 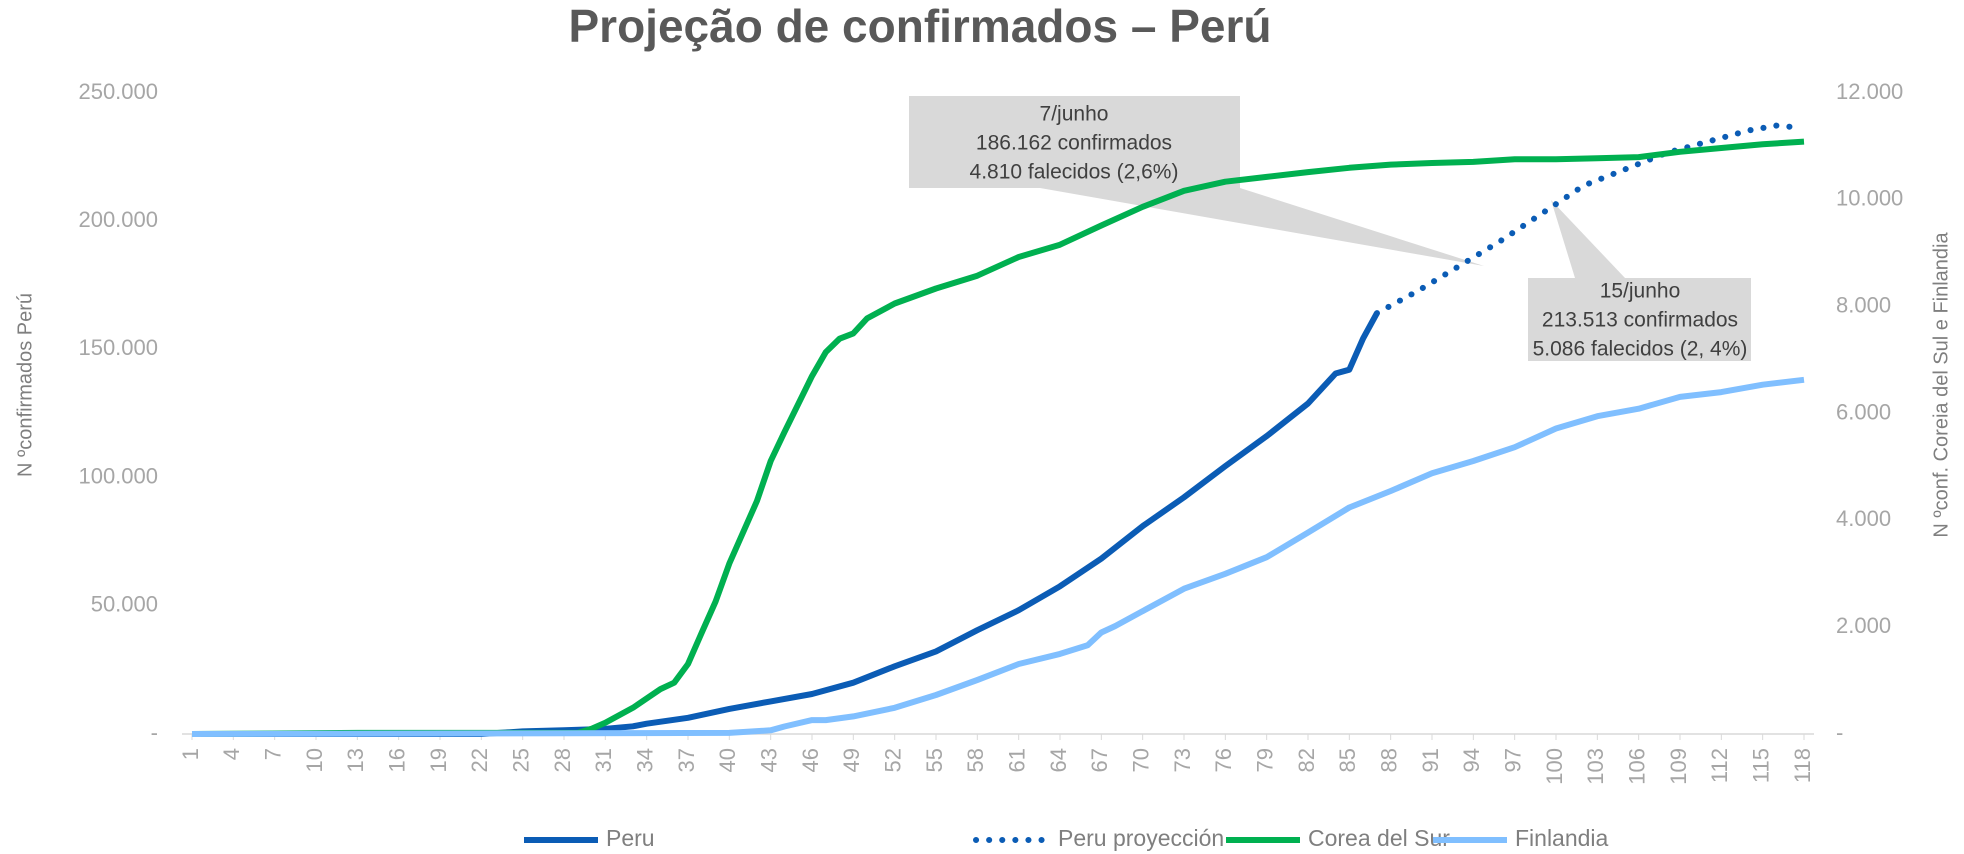 I want to click on x-tick-label: 73, so click(x=1182, y=760).